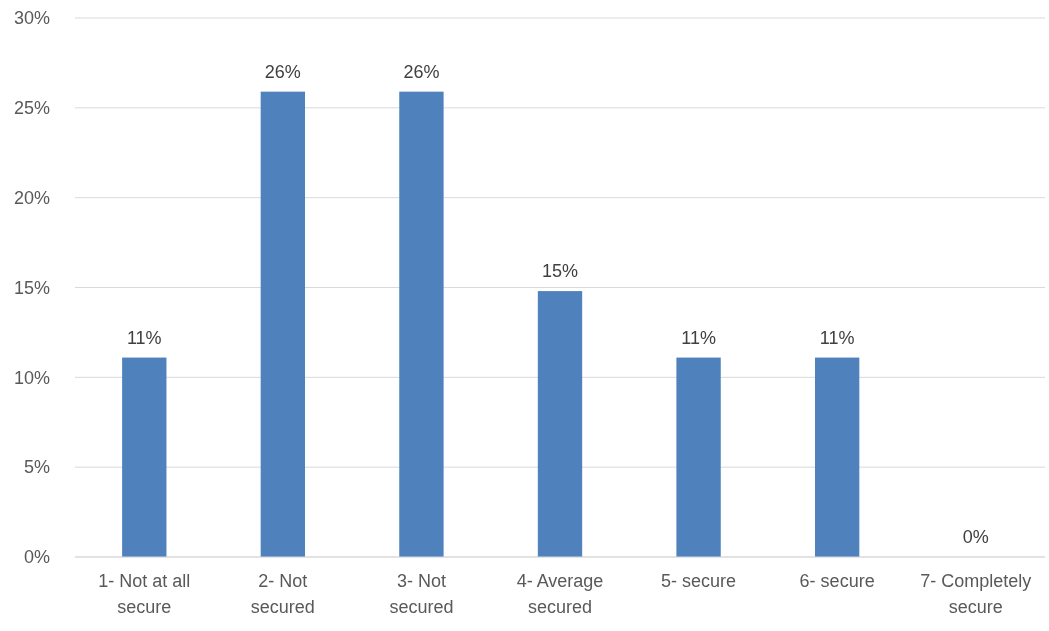 The height and width of the screenshot is (631, 1049). What do you see at coordinates (31, 287) in the screenshot?
I see `y-tick-label: 15%` at bounding box center [31, 287].